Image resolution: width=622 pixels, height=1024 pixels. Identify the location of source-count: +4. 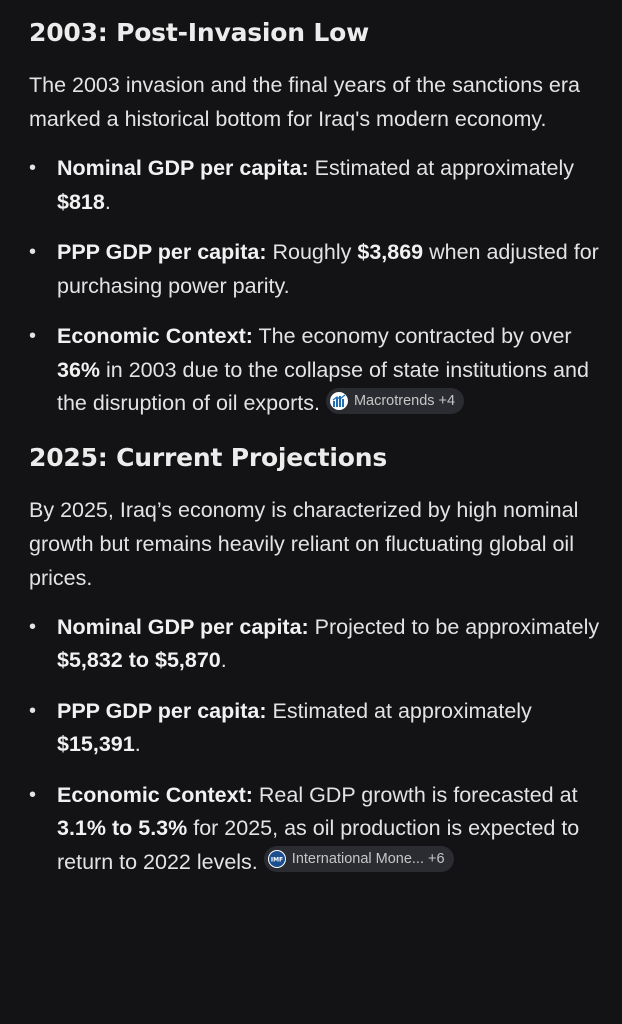
(447, 401).